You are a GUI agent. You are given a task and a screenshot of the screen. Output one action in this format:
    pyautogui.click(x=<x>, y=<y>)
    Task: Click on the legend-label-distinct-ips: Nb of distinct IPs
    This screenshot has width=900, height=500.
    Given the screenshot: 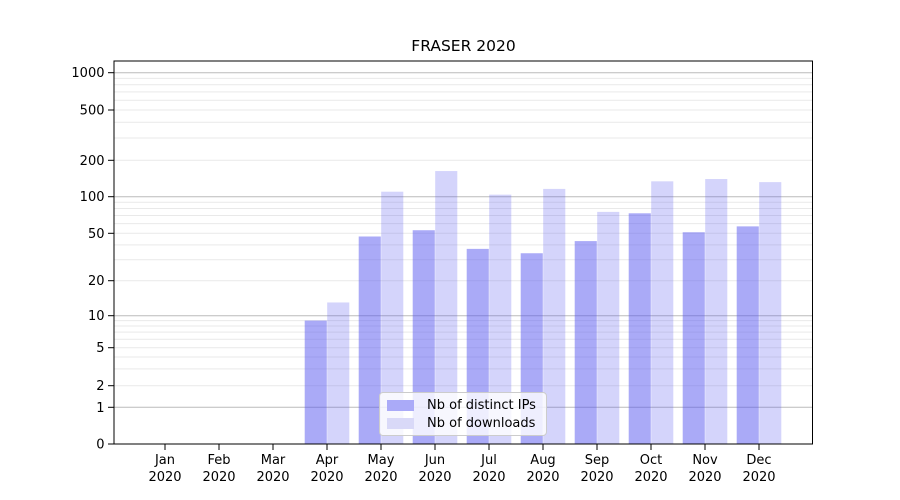 What is the action you would take?
    pyautogui.click(x=481, y=405)
    